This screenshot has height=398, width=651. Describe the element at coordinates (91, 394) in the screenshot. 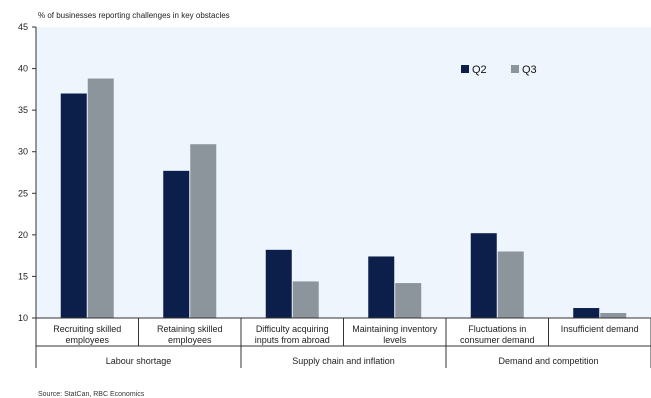

I see `source-note: Source: StatCan, RBC Economics` at that location.